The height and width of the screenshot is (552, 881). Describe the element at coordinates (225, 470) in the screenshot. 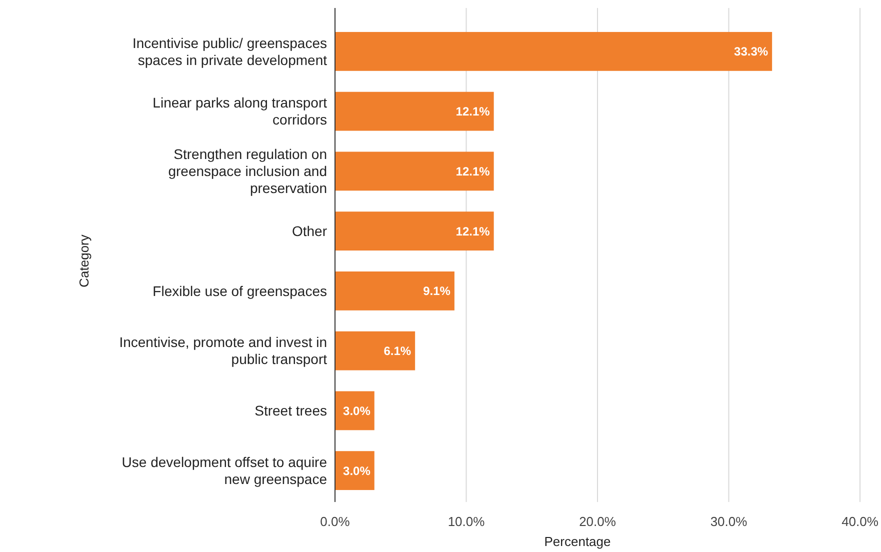

I see `y-tick-label: Use development offset to aquire new greenspace` at that location.